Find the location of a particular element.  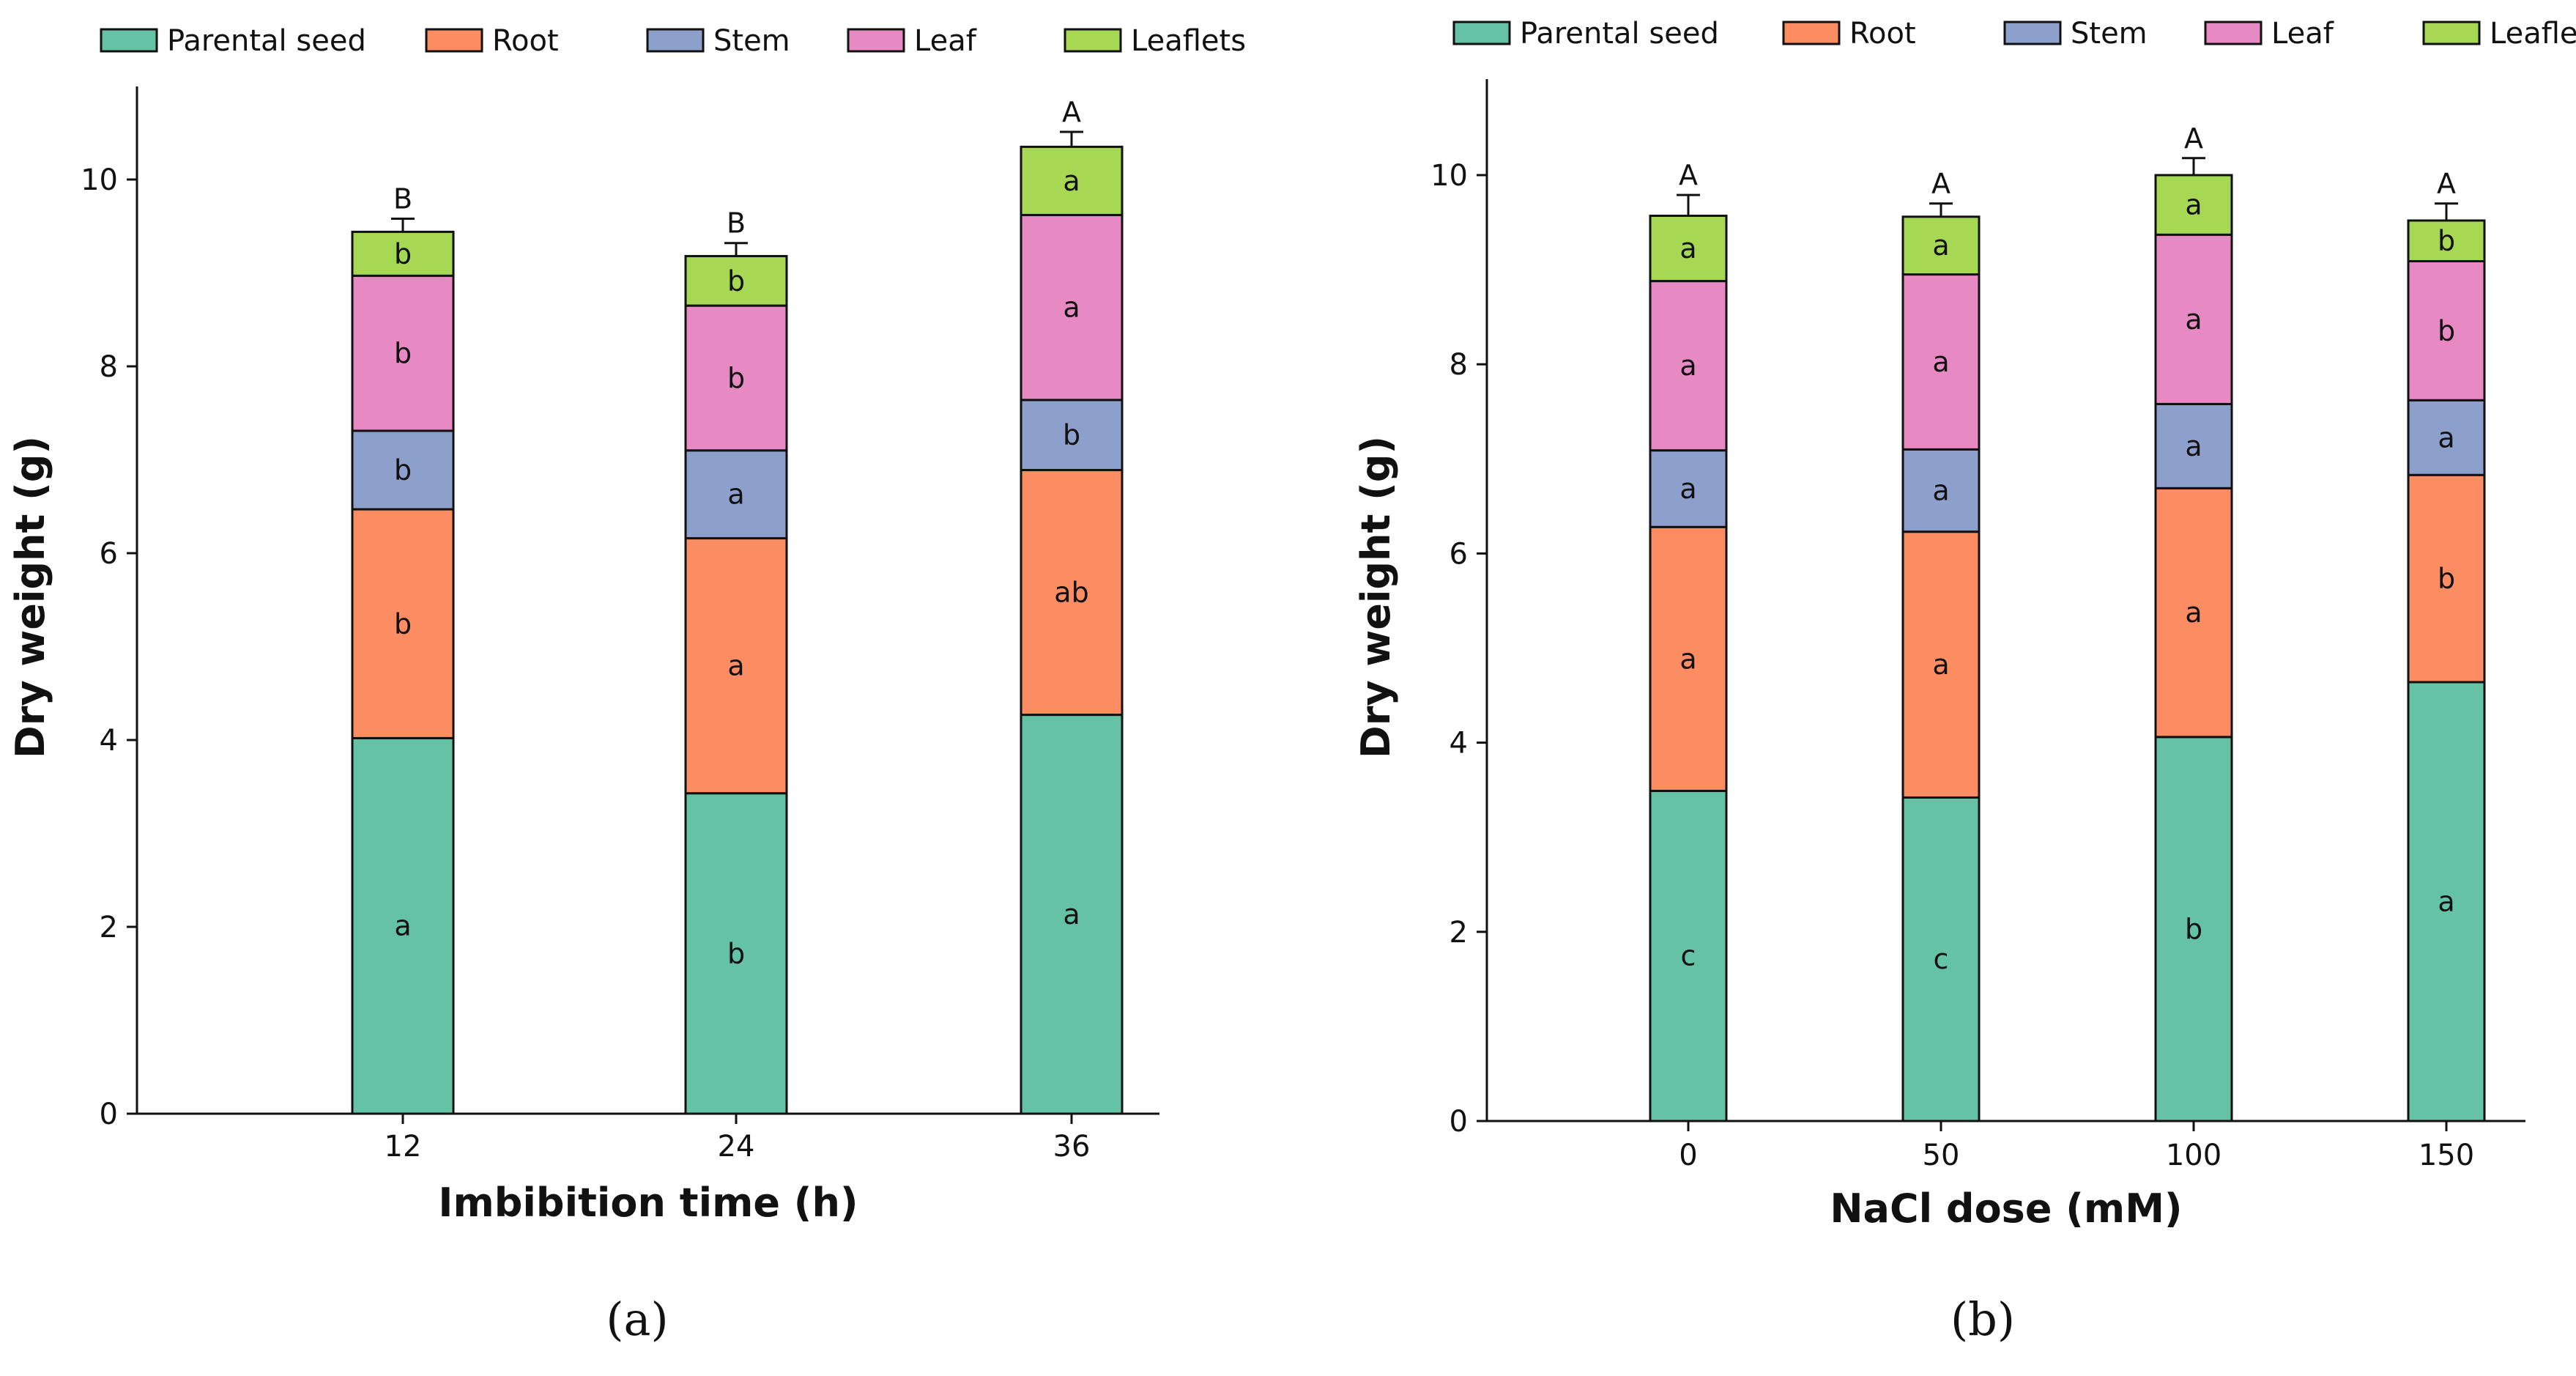

panel-label-b: (b) is located at coordinates (1982, 1319).